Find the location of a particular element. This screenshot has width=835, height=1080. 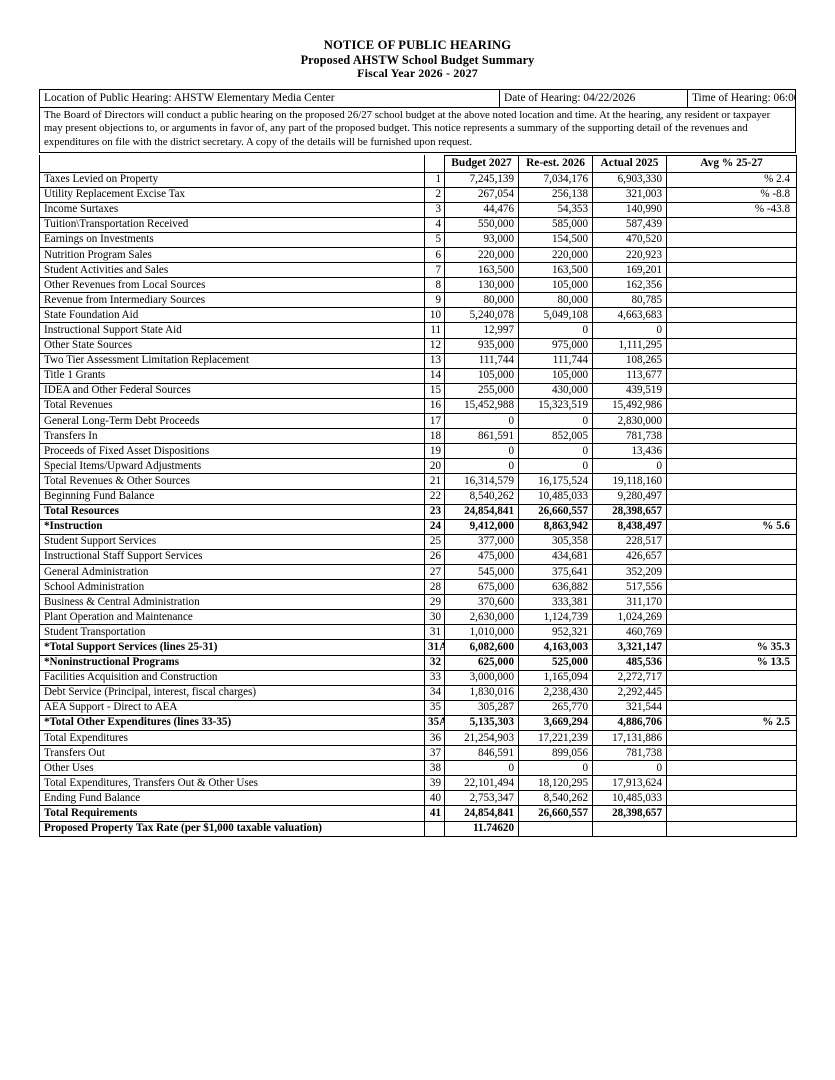

column-header-avg-pct: Avg % 25-27 is located at coordinates (731, 163).